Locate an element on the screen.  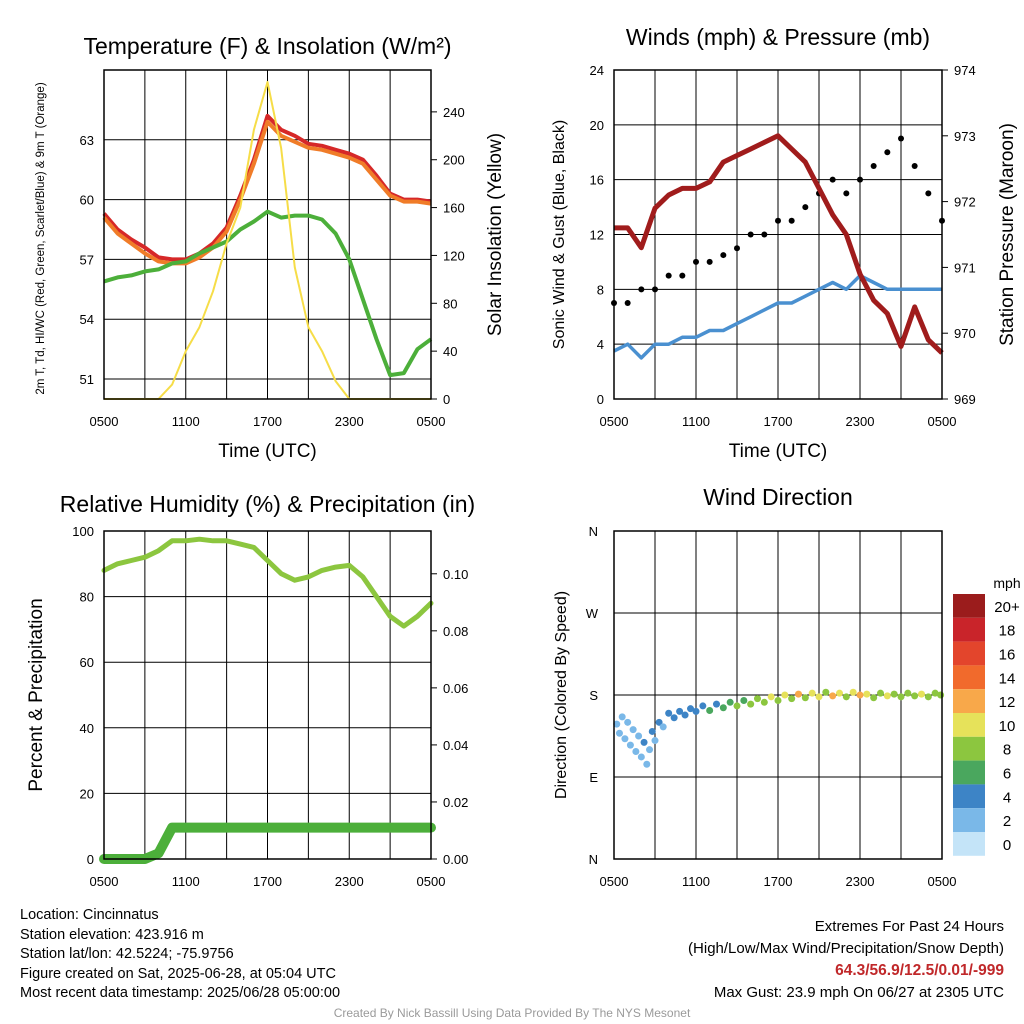
y2-tick-label: 0.06 is located at coordinates (455, 688).